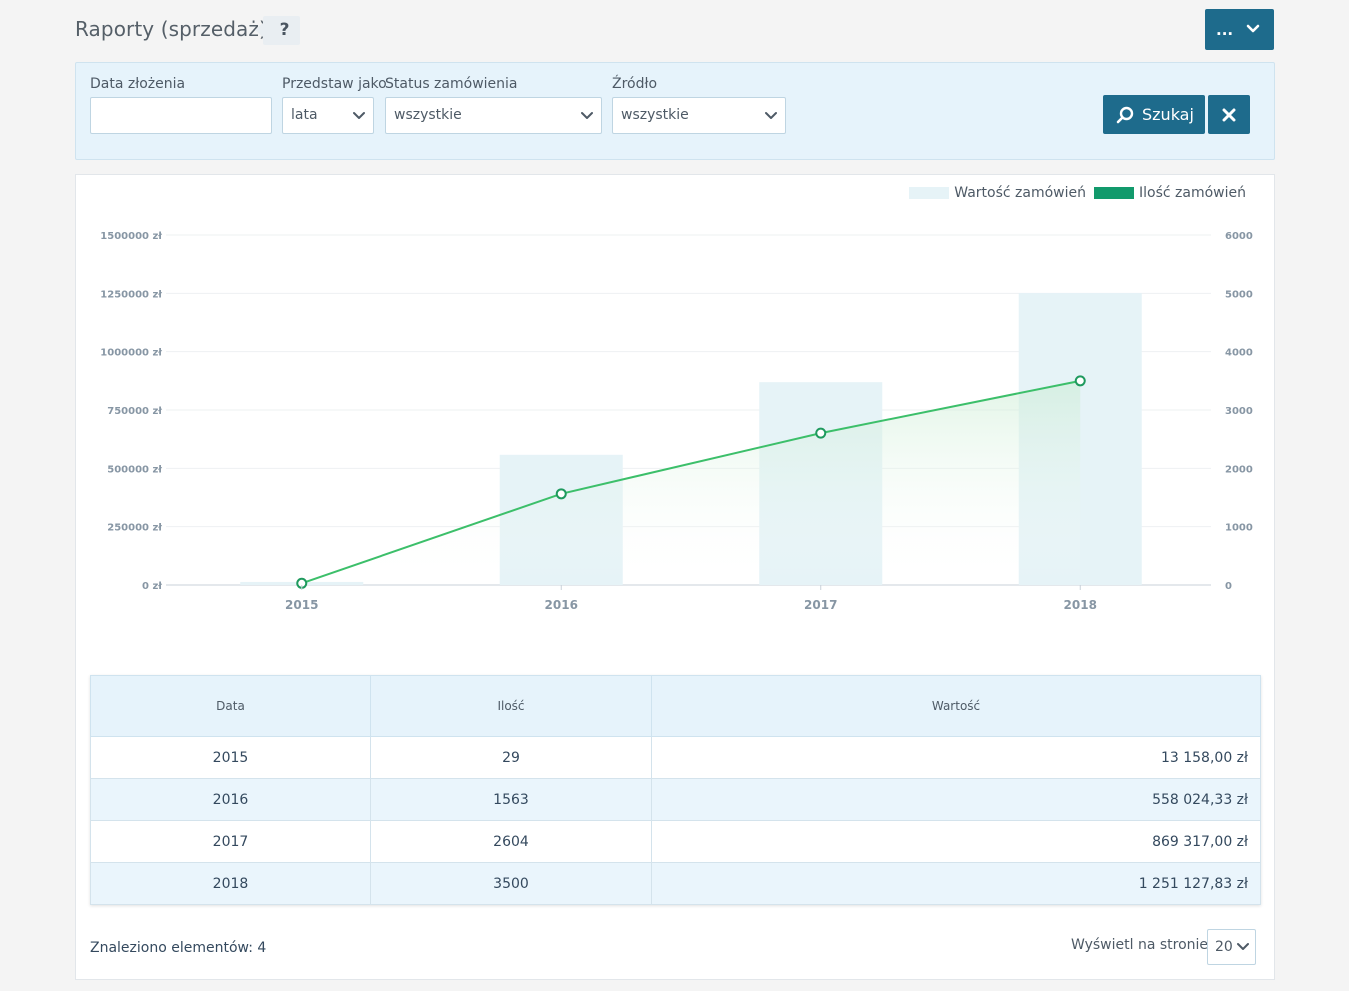 Image resolution: width=1349 pixels, height=991 pixels. I want to click on column-header-count: Ilość, so click(511, 706).